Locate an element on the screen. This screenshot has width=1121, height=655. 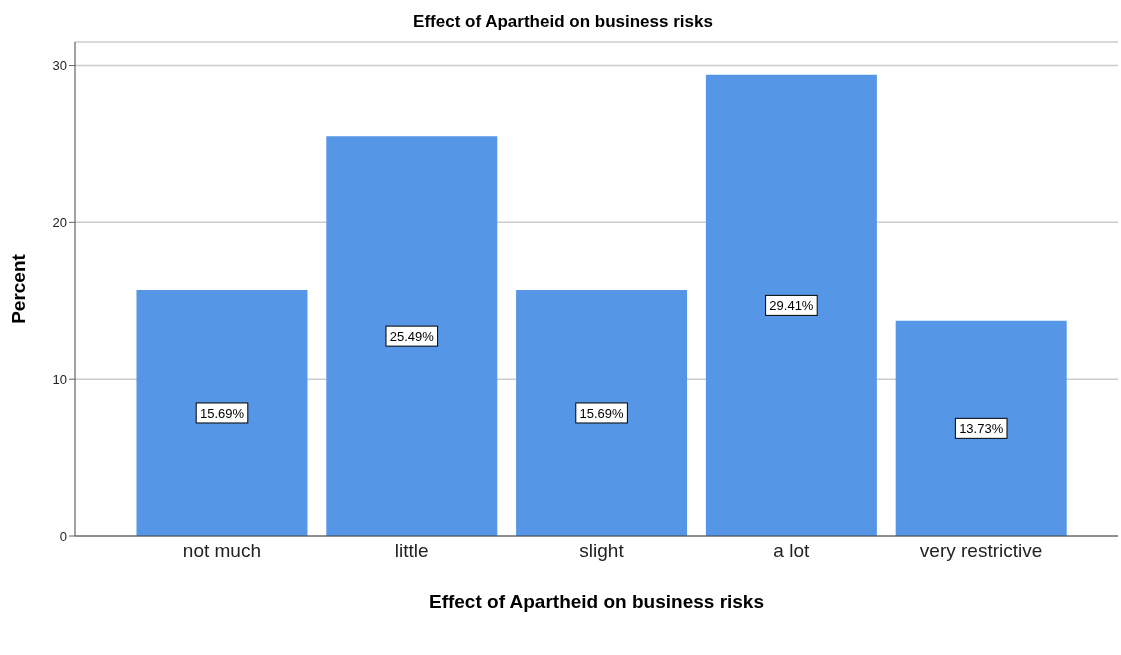
data-label: 25.49% is located at coordinates (412, 337).